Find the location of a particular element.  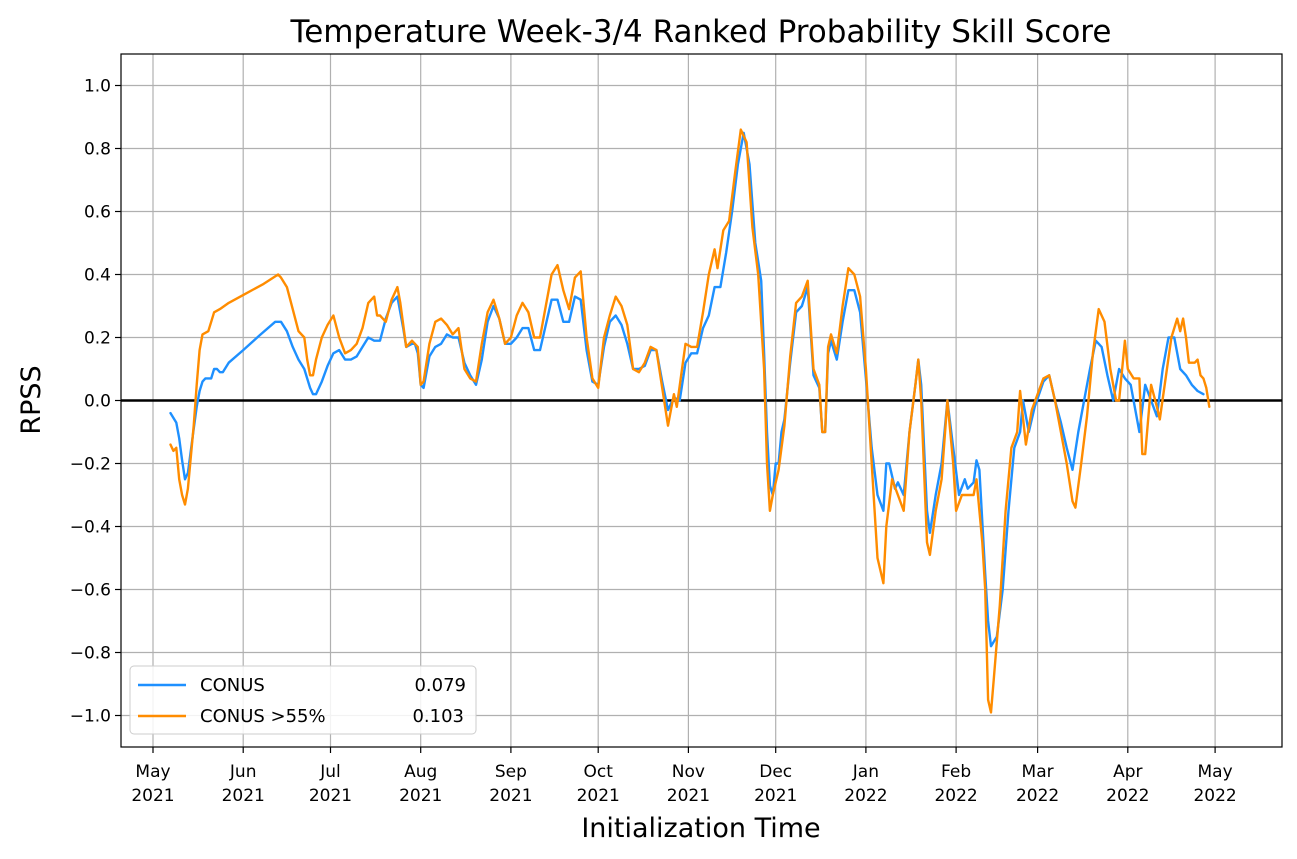

y-axis-title: RPSS is located at coordinates (31, 399).